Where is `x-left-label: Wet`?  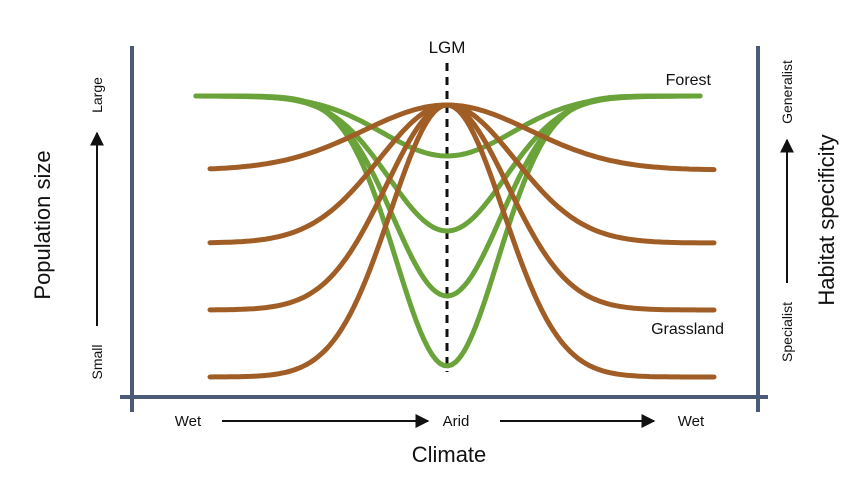 x-left-label: Wet is located at coordinates (188, 421).